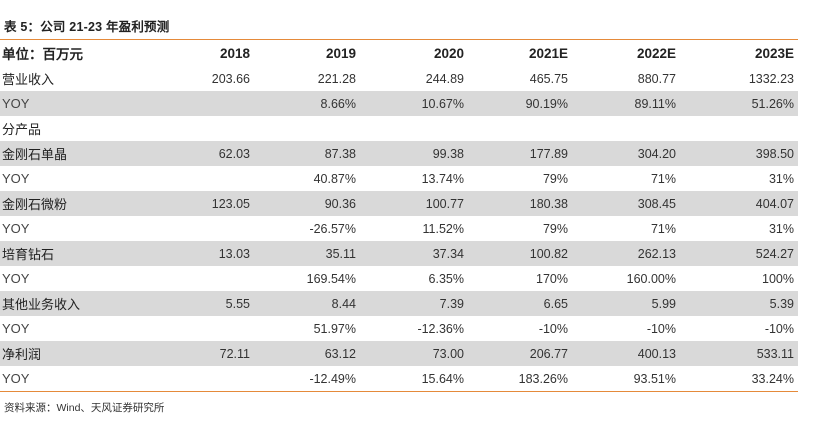  I want to click on cell-2019: -26.57%, so click(332, 228).